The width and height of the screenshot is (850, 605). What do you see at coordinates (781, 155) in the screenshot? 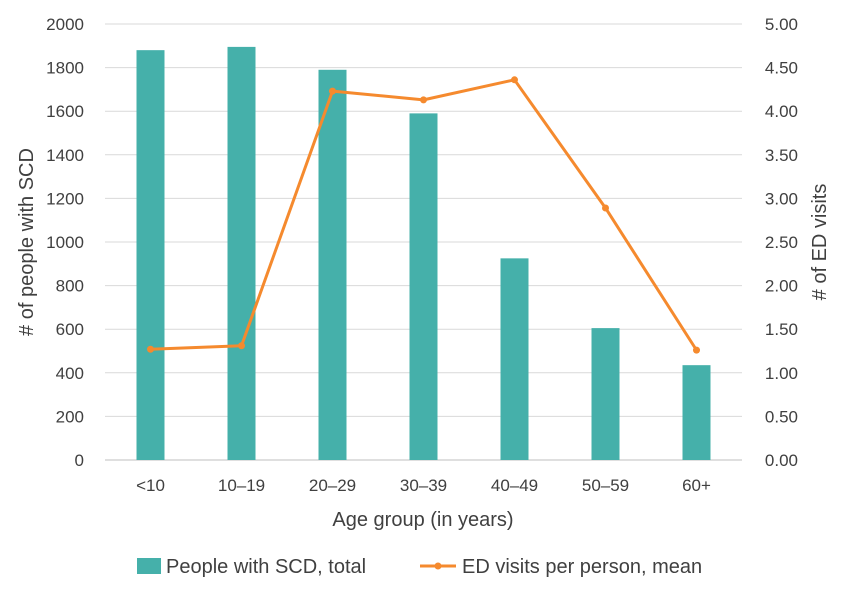
I see `y2-tick-label: 3.50` at bounding box center [781, 155].